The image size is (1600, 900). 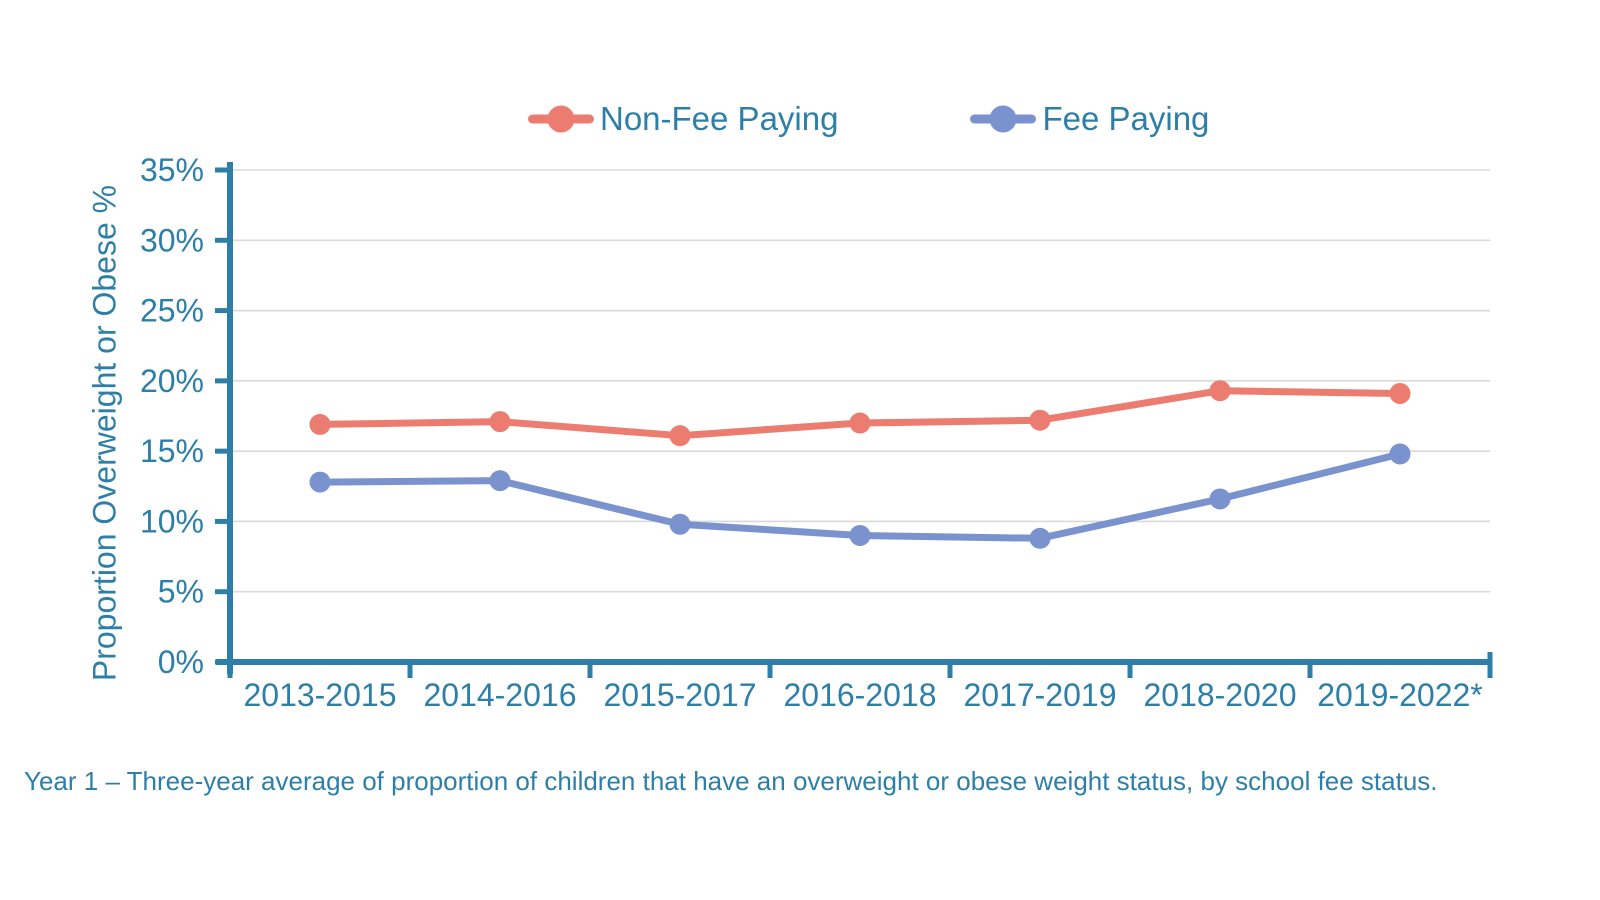 What do you see at coordinates (172, 170) in the screenshot?
I see `y-tick-label: 35%` at bounding box center [172, 170].